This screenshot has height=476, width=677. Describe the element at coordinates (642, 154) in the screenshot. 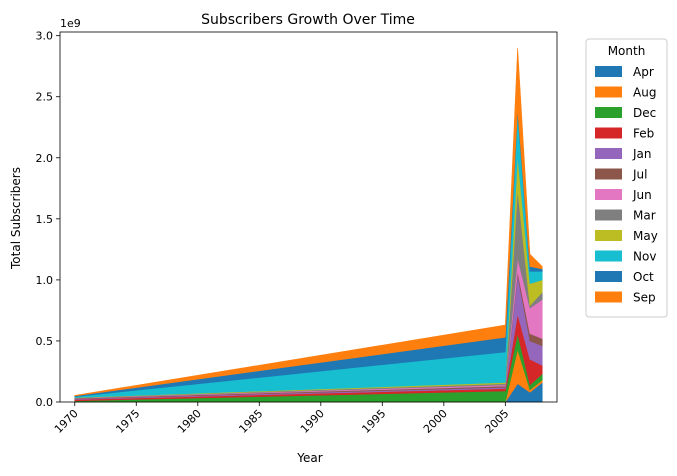

I see `legend-label-jan: Jan` at that location.